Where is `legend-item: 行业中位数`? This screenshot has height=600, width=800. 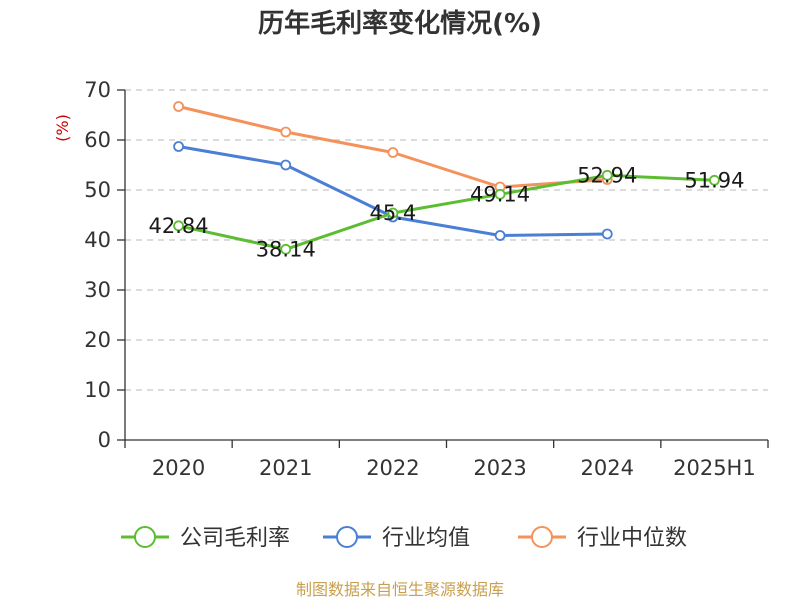
legend-item: 行业中位数 is located at coordinates (602, 538).